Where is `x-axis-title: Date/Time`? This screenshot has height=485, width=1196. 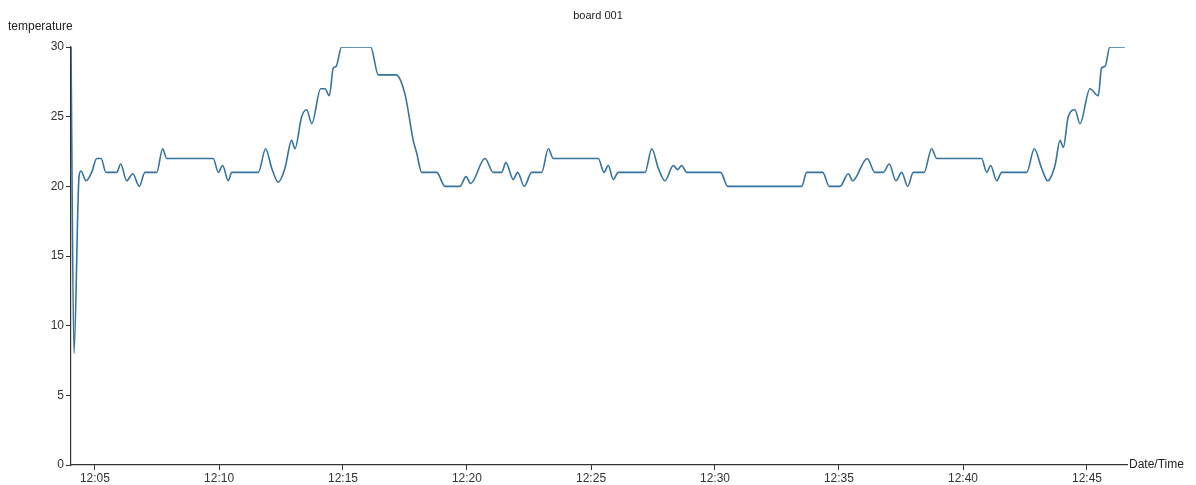 x-axis-title: Date/Time is located at coordinates (1157, 464).